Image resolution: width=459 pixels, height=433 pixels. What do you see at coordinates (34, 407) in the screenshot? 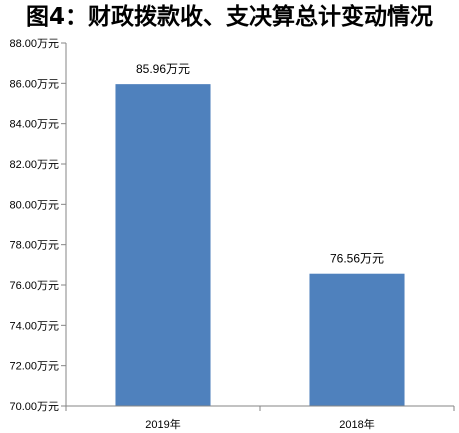
I see `y-tick-label: 70.00万元` at bounding box center [34, 407].